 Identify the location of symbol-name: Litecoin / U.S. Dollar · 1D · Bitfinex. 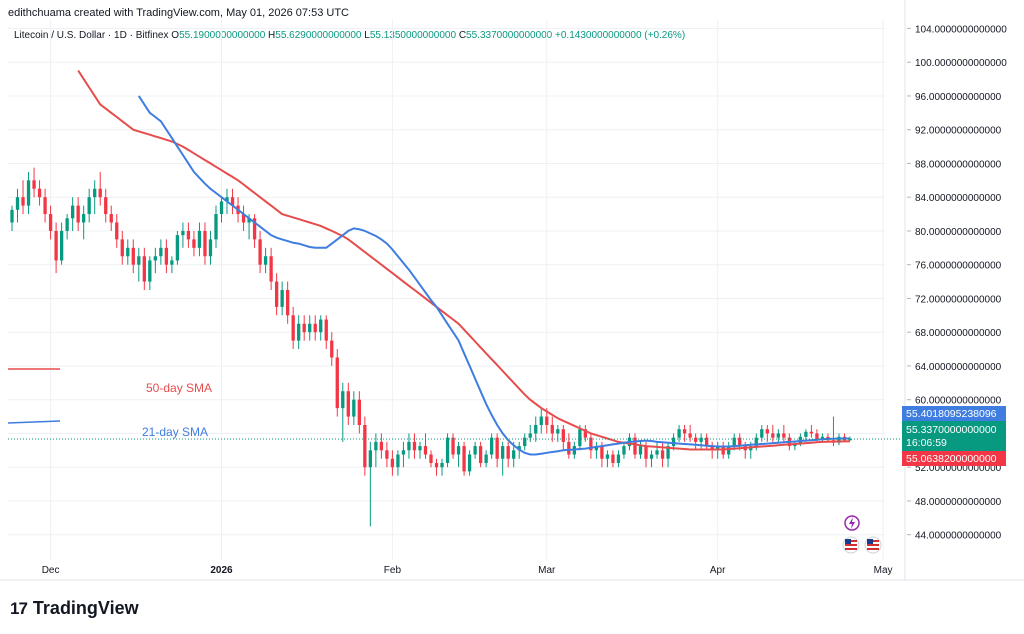
(91, 35).